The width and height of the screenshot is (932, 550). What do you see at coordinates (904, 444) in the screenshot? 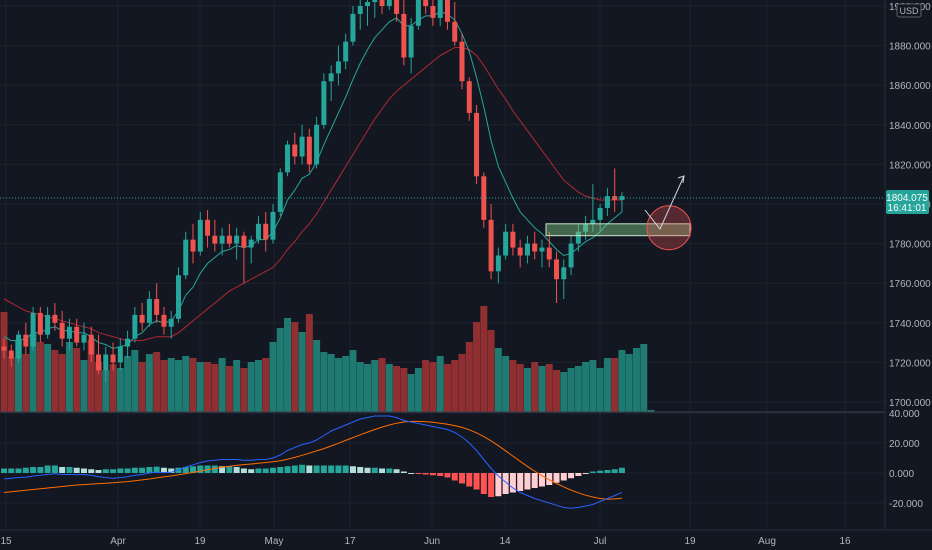
I see `macd-tick-label: 20.000` at bounding box center [904, 444].